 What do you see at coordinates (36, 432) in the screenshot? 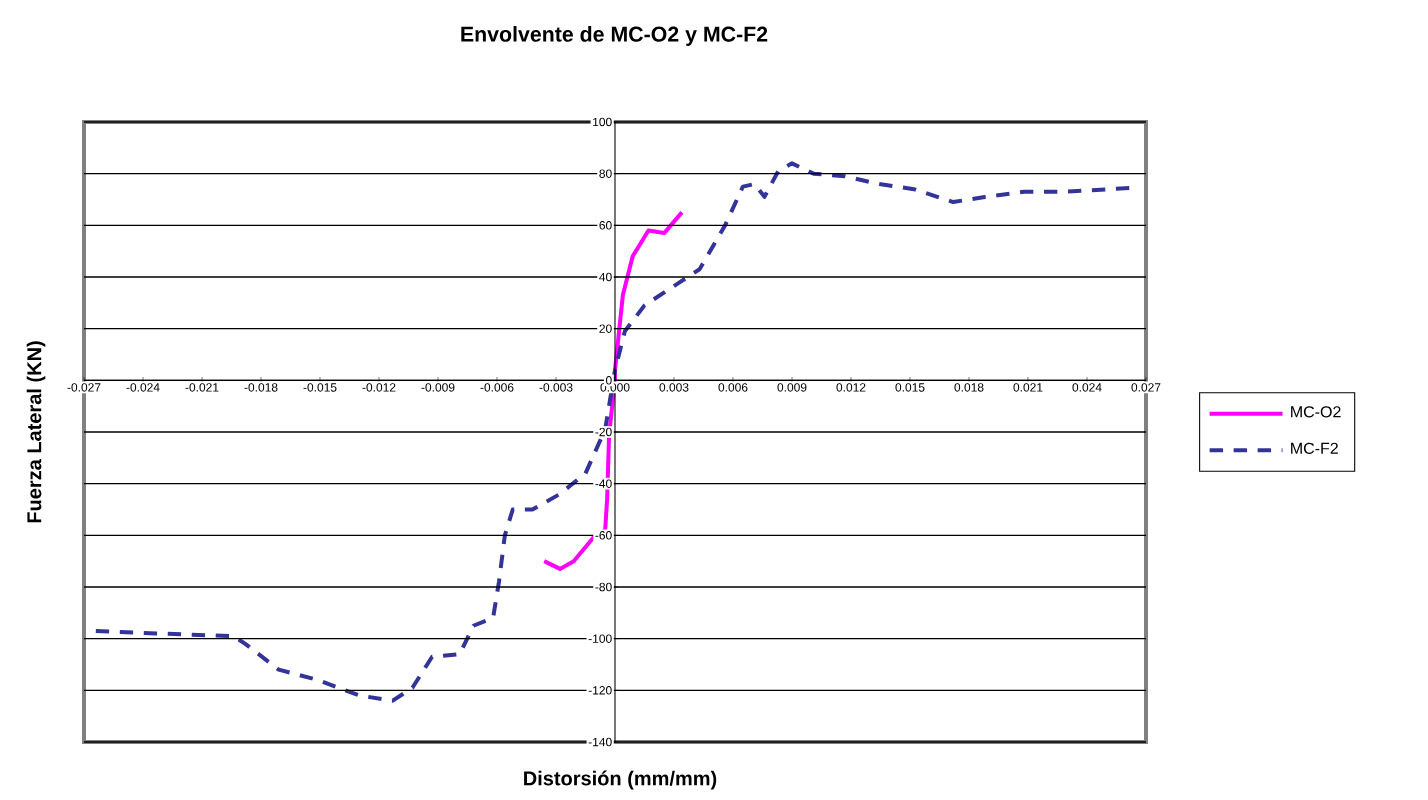
I see `y-axis-title: Fuerza Lateral (KN)` at bounding box center [36, 432].